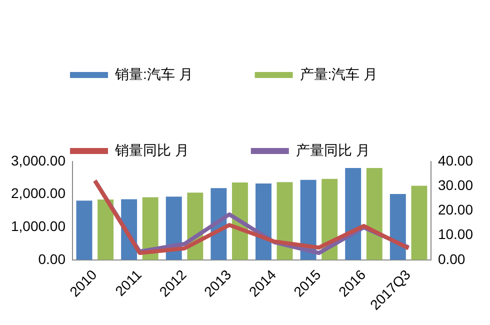 The image size is (490, 325). What do you see at coordinates (452, 258) in the screenshot?
I see `y2-tick-label: 0.00` at bounding box center [452, 258].